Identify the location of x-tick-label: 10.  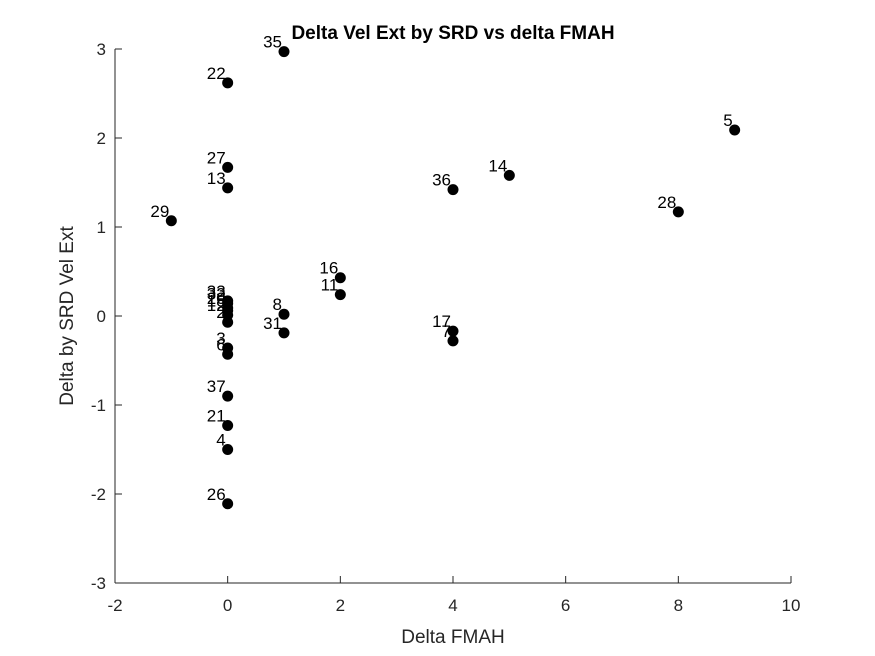
(791, 605).